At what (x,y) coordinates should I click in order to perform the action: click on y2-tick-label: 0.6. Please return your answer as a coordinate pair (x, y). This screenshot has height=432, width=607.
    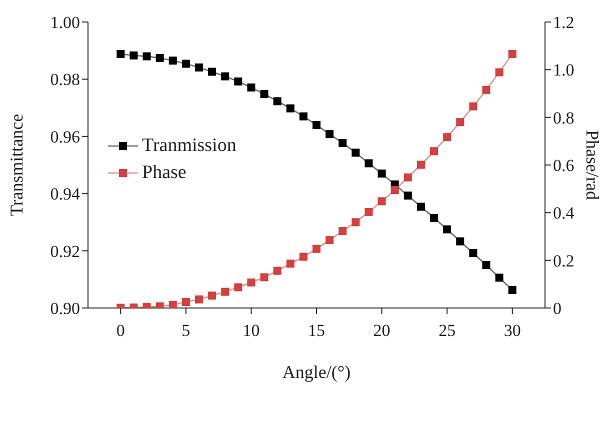
    Looking at the image, I should click on (563, 166).